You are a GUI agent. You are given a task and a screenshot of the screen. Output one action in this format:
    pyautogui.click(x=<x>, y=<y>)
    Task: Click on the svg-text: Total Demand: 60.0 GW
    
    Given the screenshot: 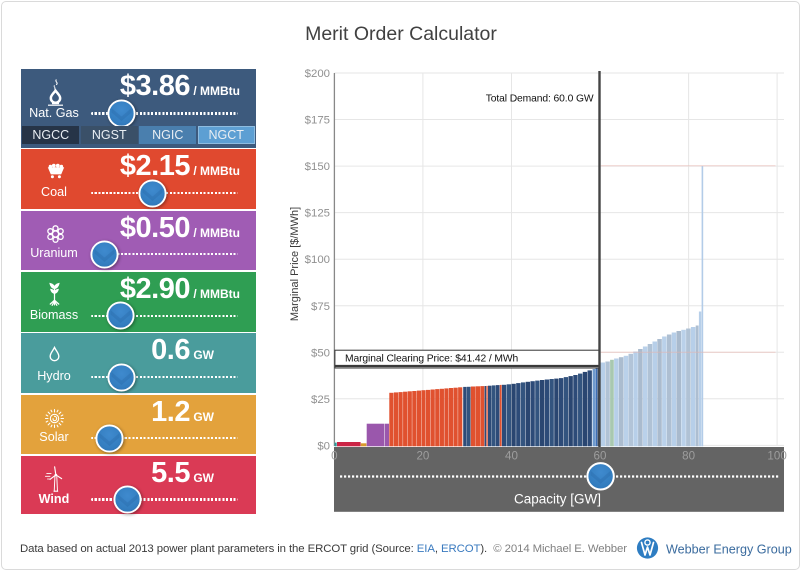 What is the action you would take?
    pyautogui.click(x=540, y=99)
    